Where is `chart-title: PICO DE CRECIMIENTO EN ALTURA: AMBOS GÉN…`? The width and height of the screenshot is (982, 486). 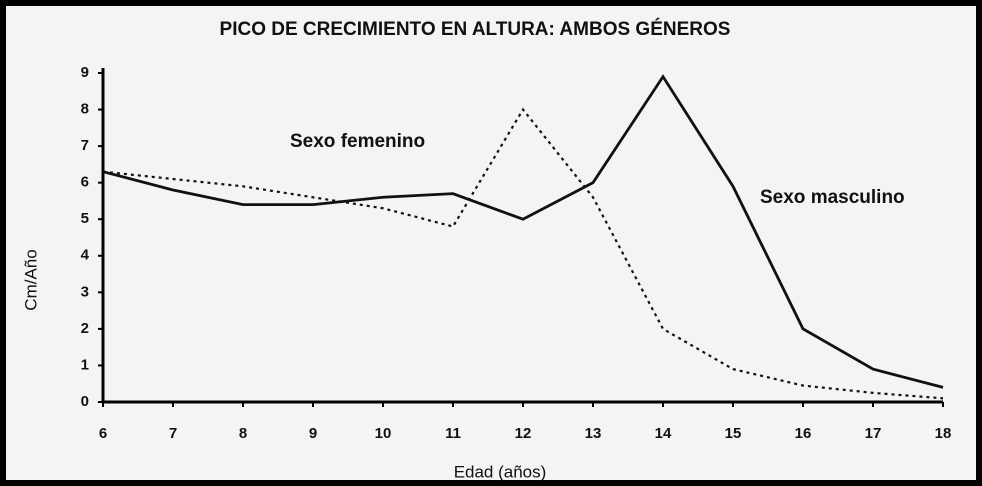
chart-title: PICO DE CRECIMIENTO EN ALTURA: AMBOS GÉN… is located at coordinates (475, 29).